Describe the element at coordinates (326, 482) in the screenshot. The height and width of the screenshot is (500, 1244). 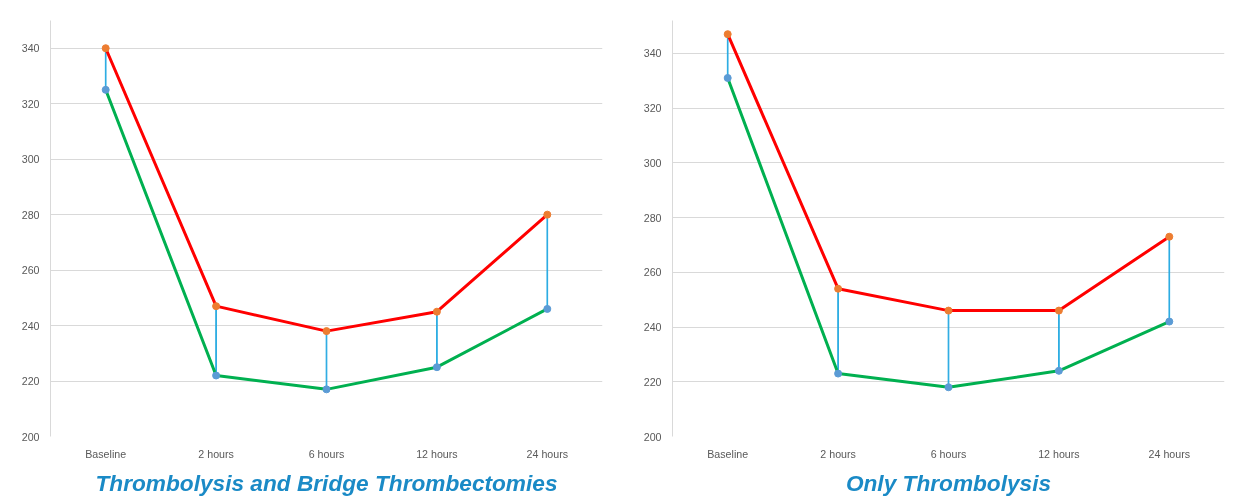
I see `text: Thrombolysis and Bridge Thrombectomies` at that location.